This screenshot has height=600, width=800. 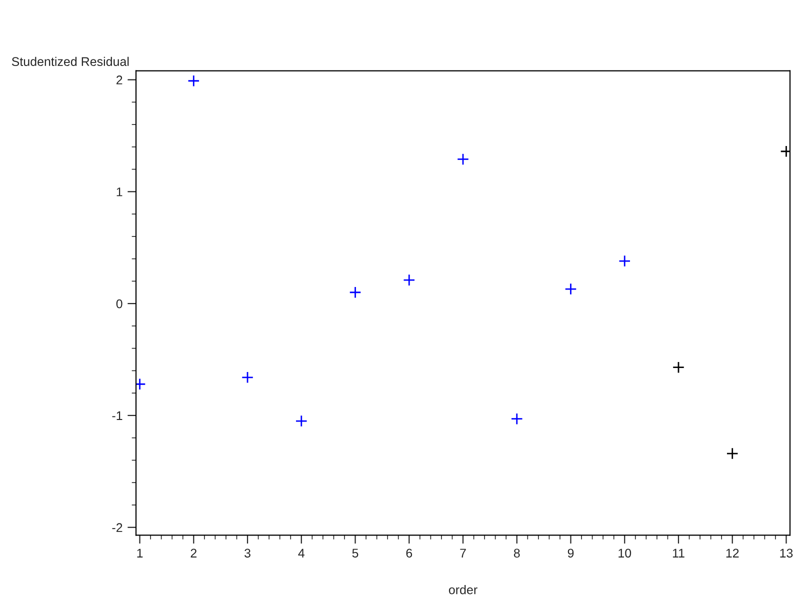 I want to click on y-axis-title: Studentized Residual, so click(x=70, y=61).